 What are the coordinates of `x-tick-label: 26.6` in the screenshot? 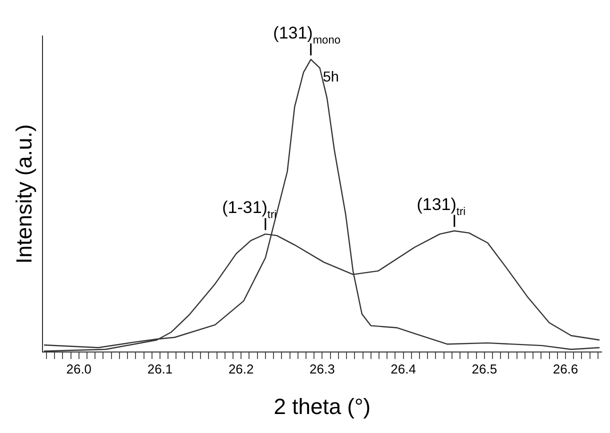 It's located at (565, 368).